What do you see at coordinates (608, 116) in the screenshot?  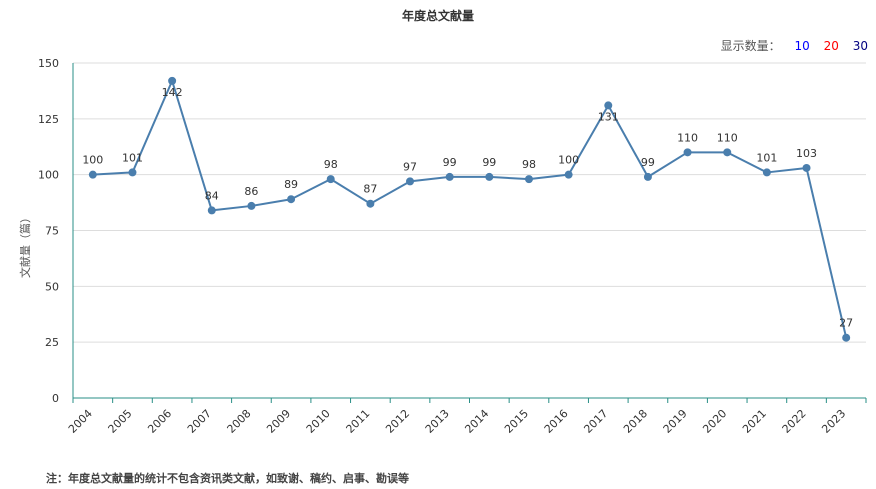 I see `data-label: 131` at bounding box center [608, 116].